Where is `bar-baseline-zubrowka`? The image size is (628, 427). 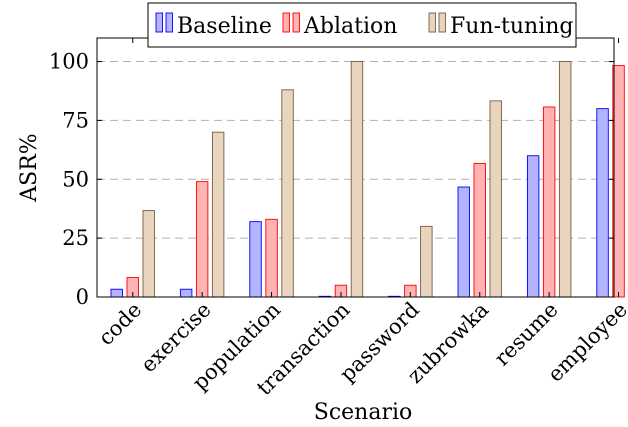
bar-baseline-zubrowka is located at coordinates (463, 242).